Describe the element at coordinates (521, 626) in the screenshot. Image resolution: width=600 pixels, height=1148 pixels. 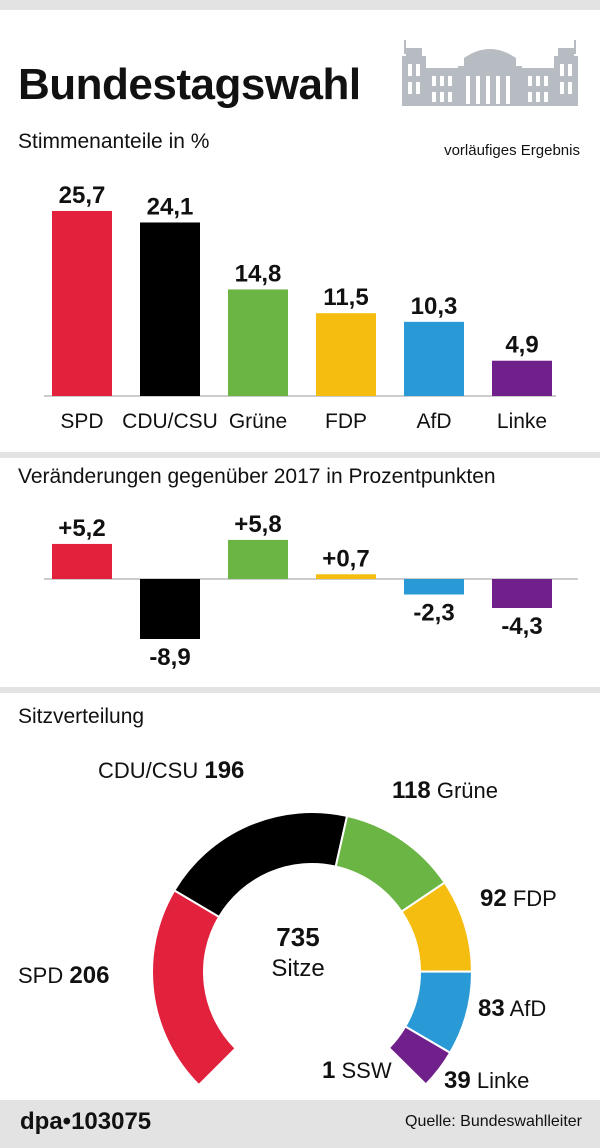
I see `value-label-linke: -4,3` at that location.